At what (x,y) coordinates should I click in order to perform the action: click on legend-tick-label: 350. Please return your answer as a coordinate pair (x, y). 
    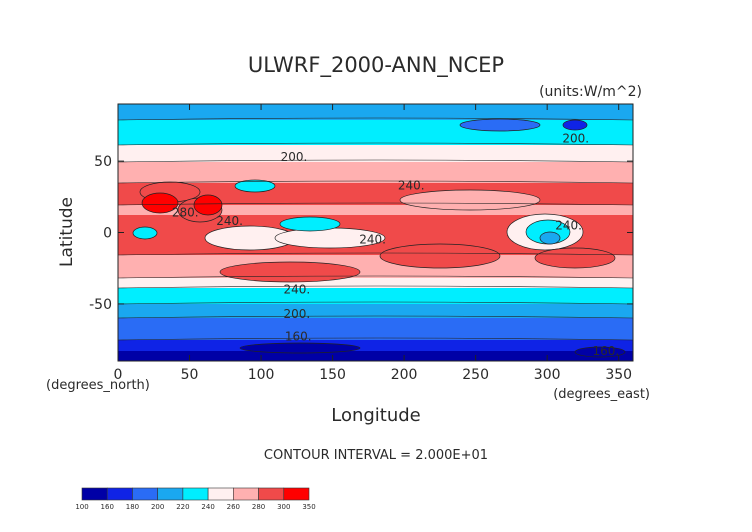
    Looking at the image, I should click on (308, 507).